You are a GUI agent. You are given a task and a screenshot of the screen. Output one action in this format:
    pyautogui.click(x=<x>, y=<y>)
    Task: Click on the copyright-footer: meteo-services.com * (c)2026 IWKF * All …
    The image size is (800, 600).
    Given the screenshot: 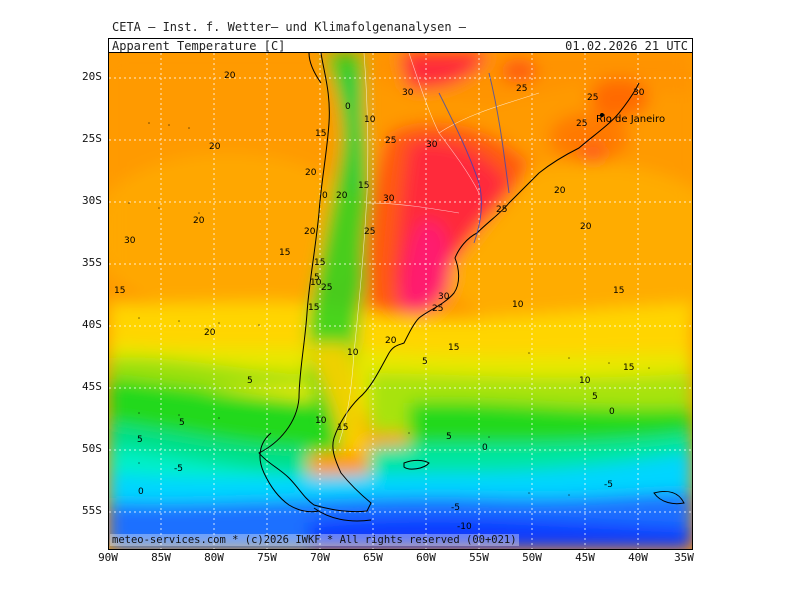 What is the action you would take?
    pyautogui.click(x=314, y=540)
    